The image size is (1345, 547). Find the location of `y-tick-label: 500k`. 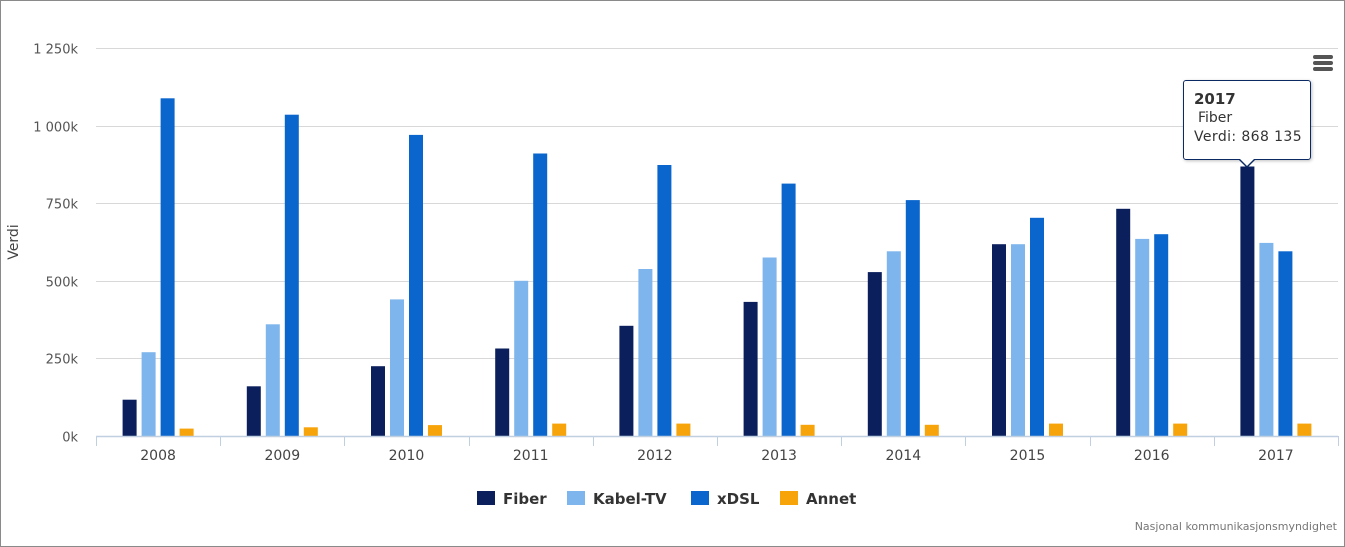

y-tick-label: 500k is located at coordinates (62, 283).